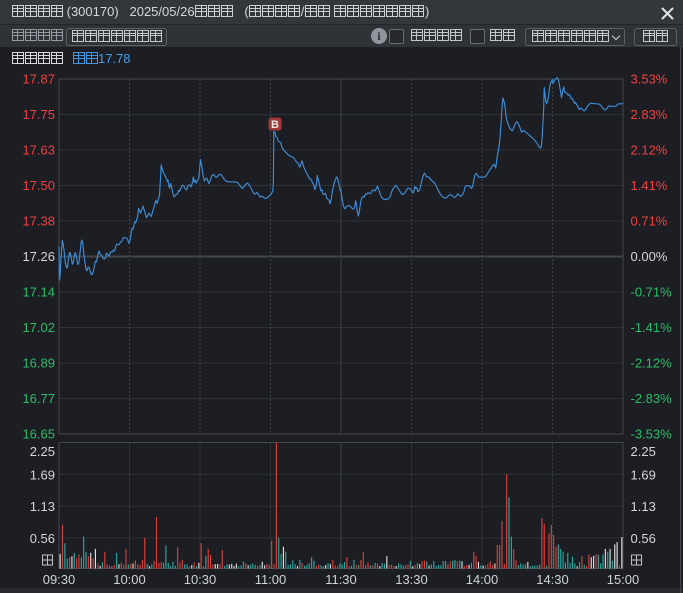  I want to click on svg-text: -3.53%, so click(652, 434).